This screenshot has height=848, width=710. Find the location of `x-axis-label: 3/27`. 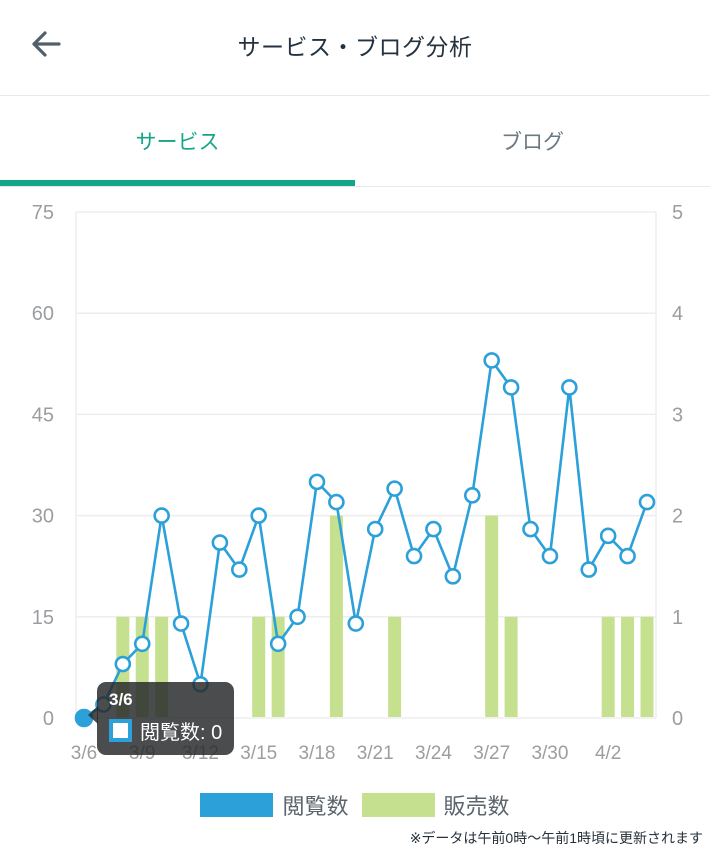

x-axis-label: 3/27 is located at coordinates (491, 753).